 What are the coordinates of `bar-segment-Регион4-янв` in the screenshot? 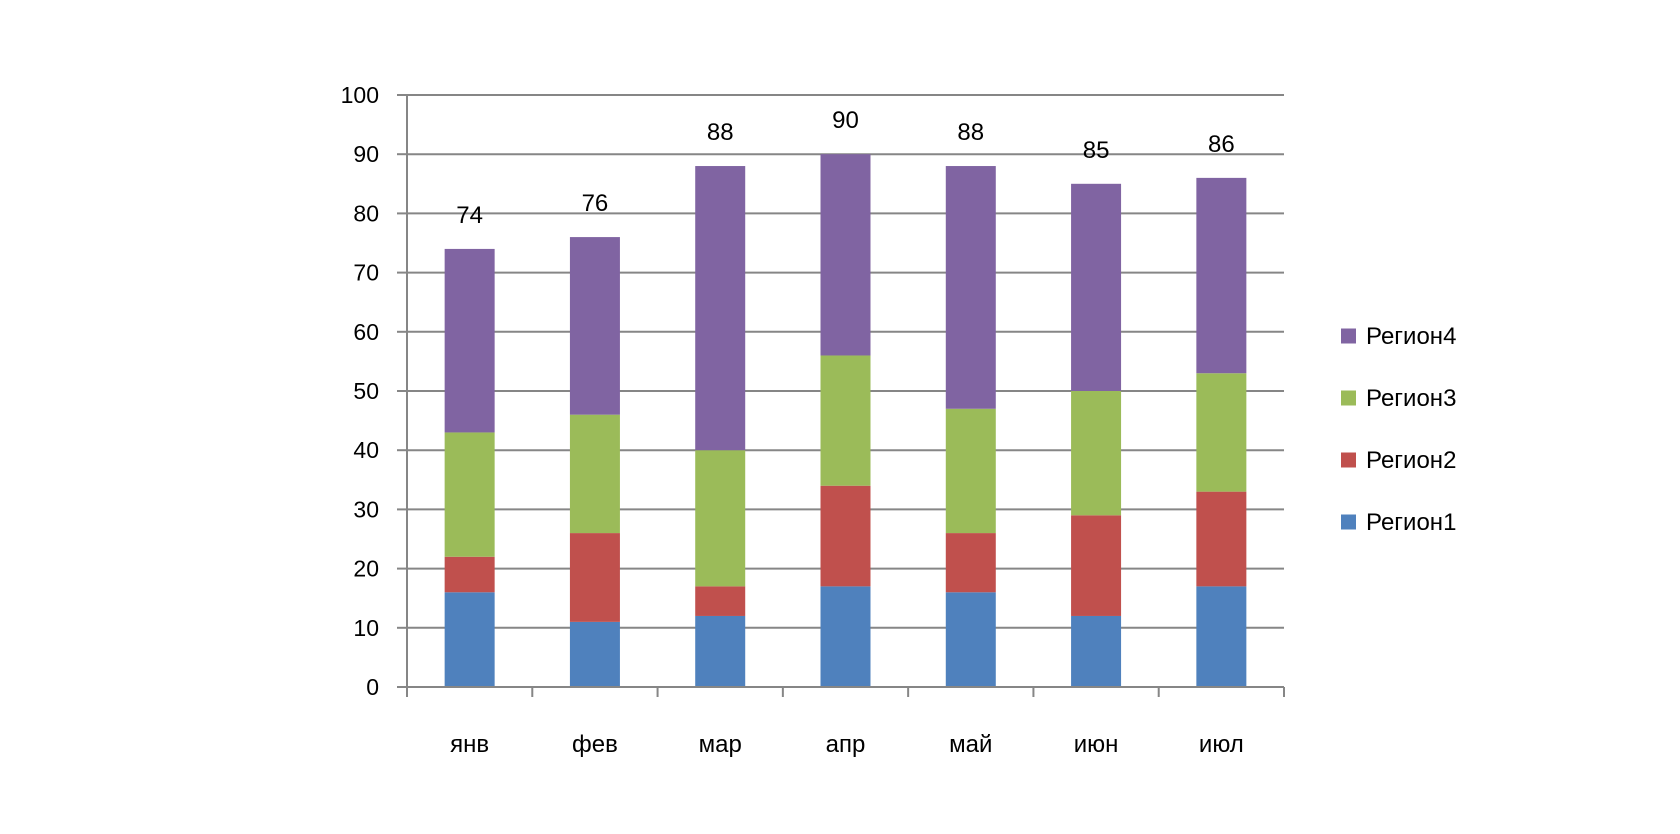 It's located at (469, 340).